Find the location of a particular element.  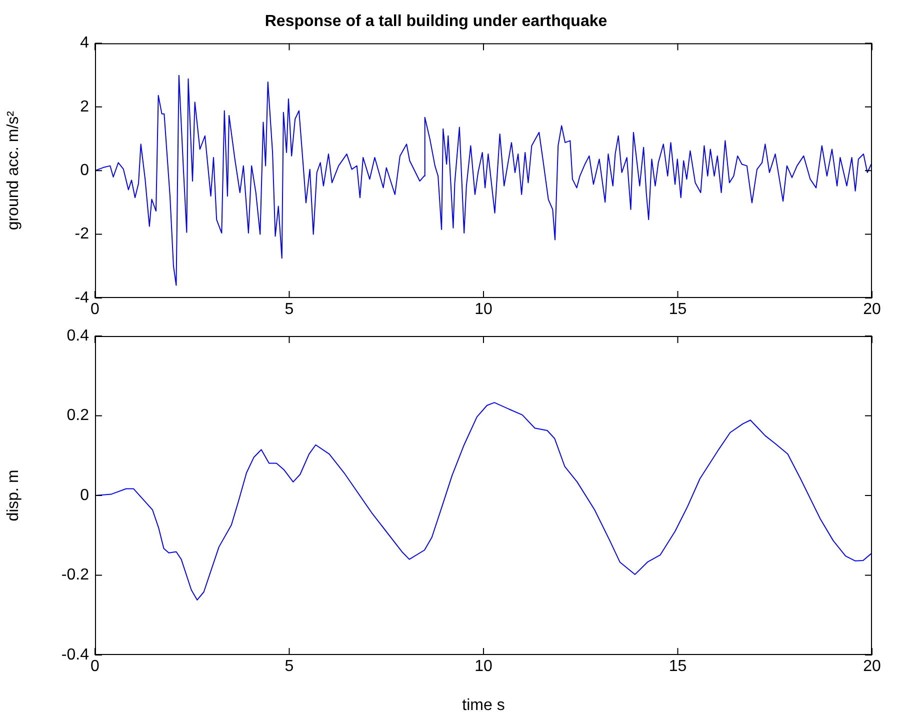

chart-title: Response of a tall building under earthquake is located at coordinates (436, 21).